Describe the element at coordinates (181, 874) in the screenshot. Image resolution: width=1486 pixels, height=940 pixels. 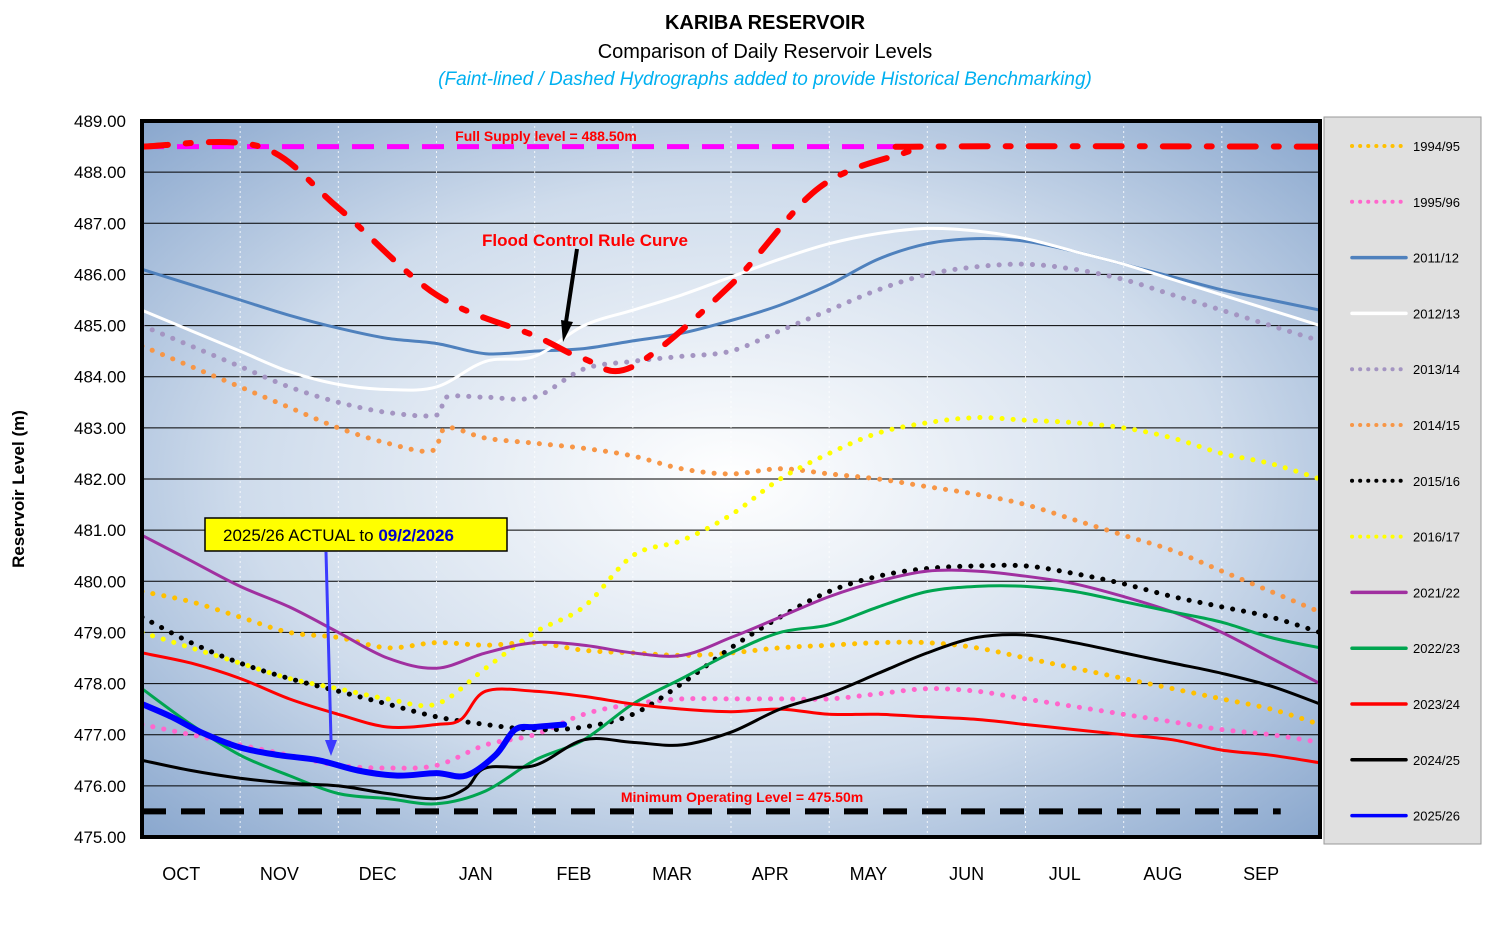
I see `x-tick-label: OCT` at that location.